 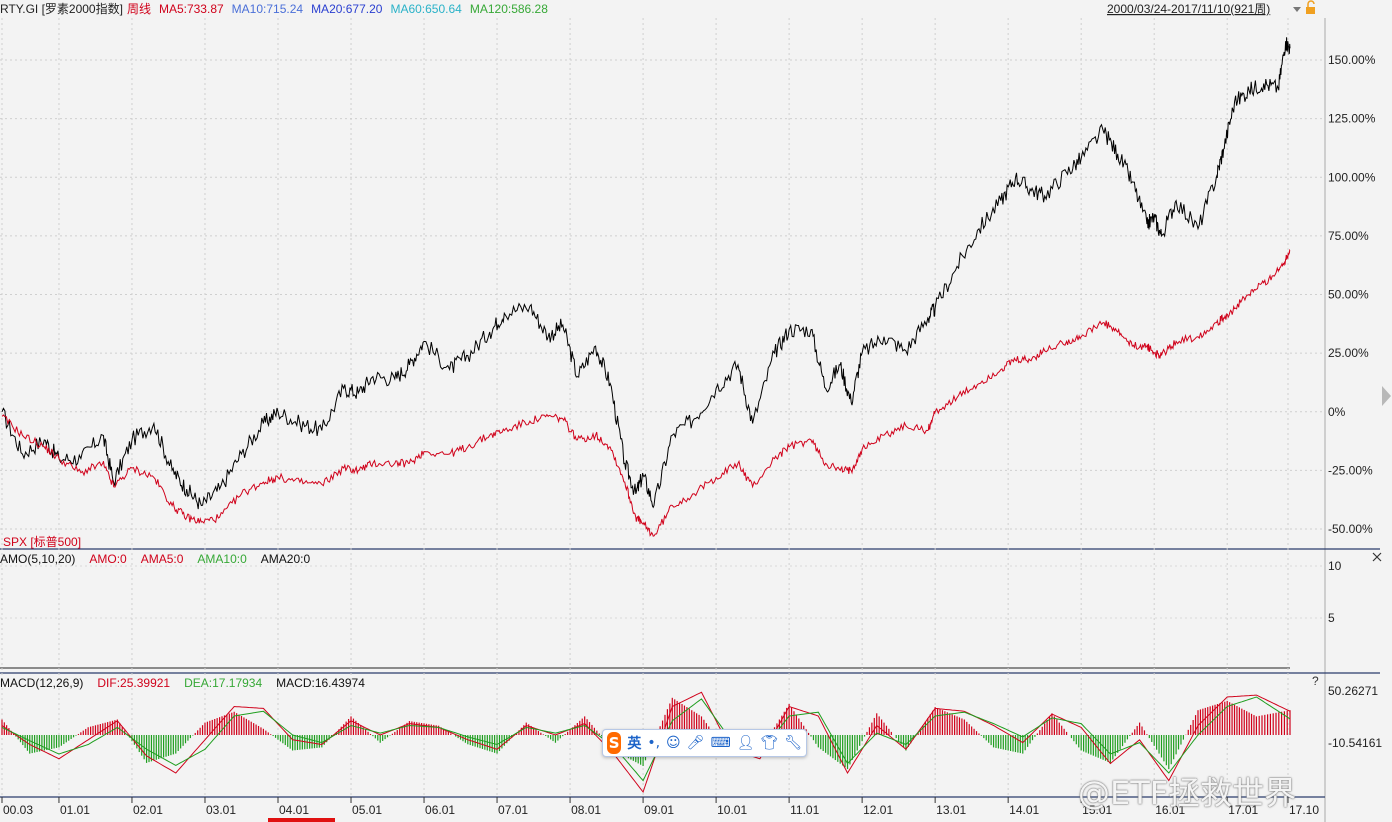 I want to click on user-icon: 👤︎, so click(x=745, y=743).